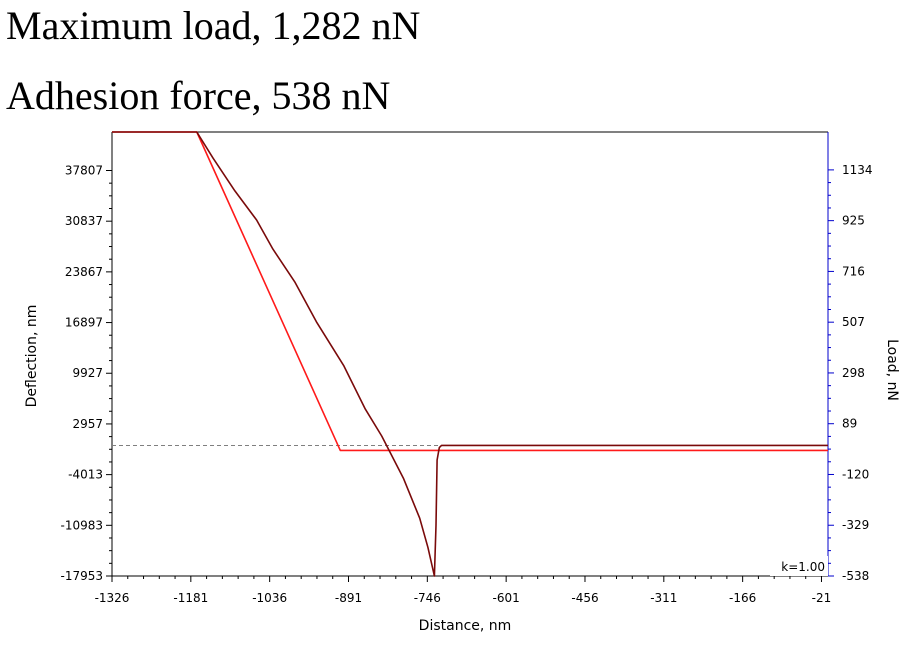  Describe the element at coordinates (855, 576) in the screenshot. I see `y-right-tick-label: -538` at that location.